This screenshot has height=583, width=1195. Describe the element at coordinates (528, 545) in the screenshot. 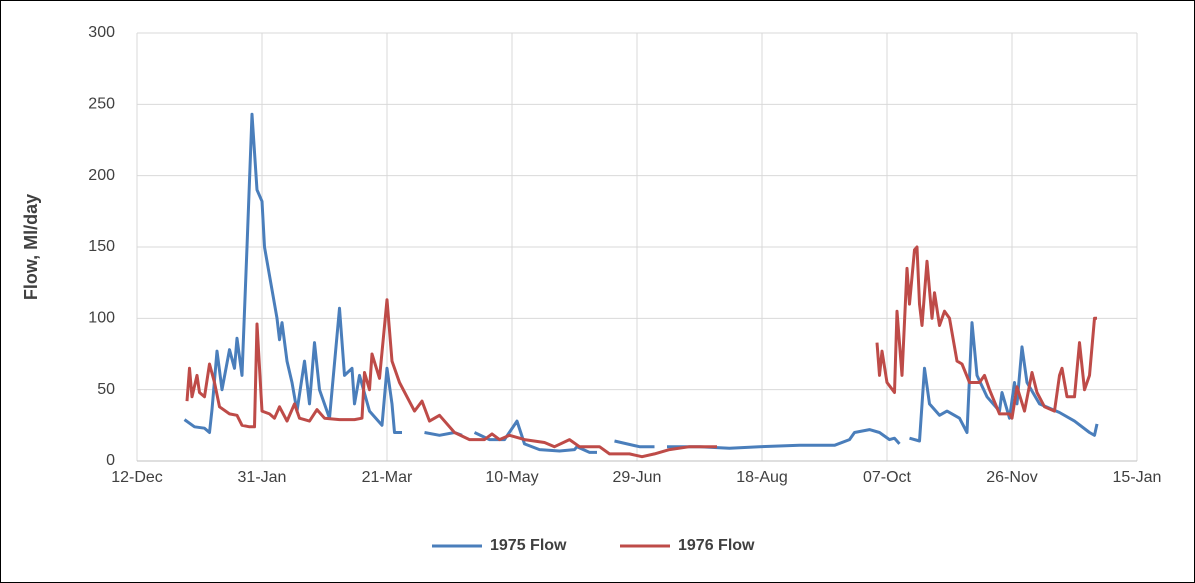

I see `legend-label: 1975 Flow` at that location.